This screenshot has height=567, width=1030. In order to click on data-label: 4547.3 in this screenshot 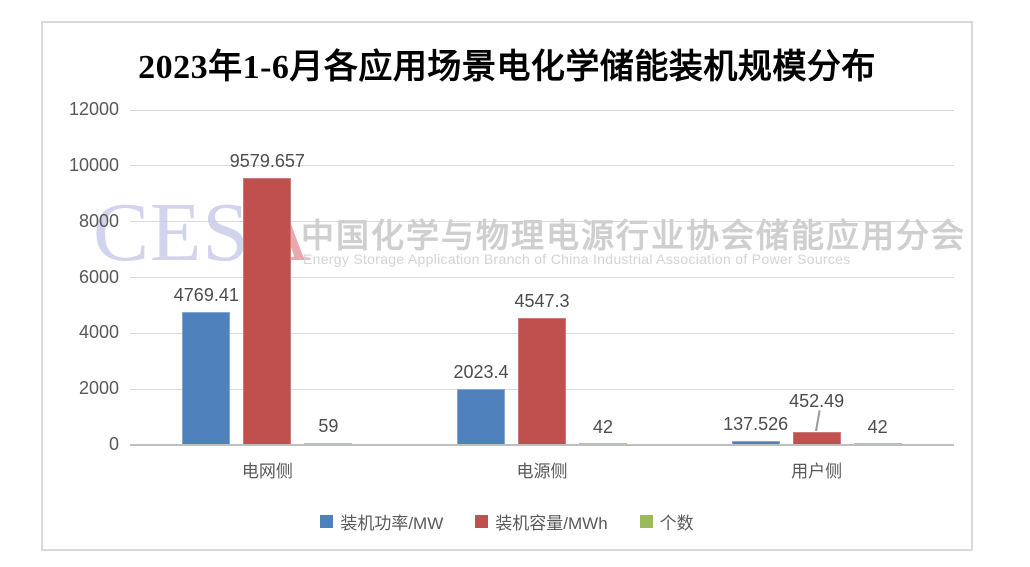, I will do `click(542, 301)`.